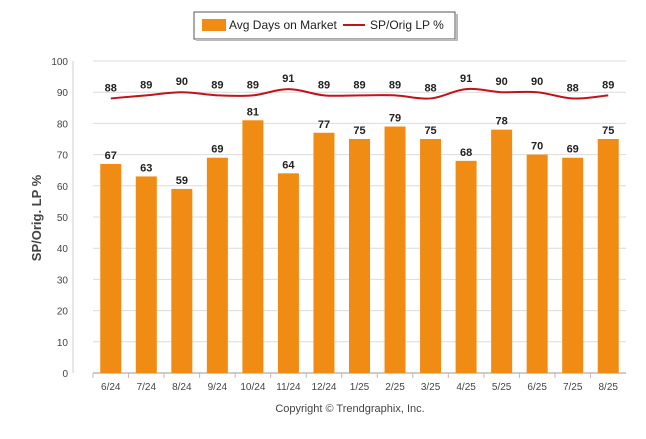  I want to click on bar-data-label: 70, so click(537, 147).